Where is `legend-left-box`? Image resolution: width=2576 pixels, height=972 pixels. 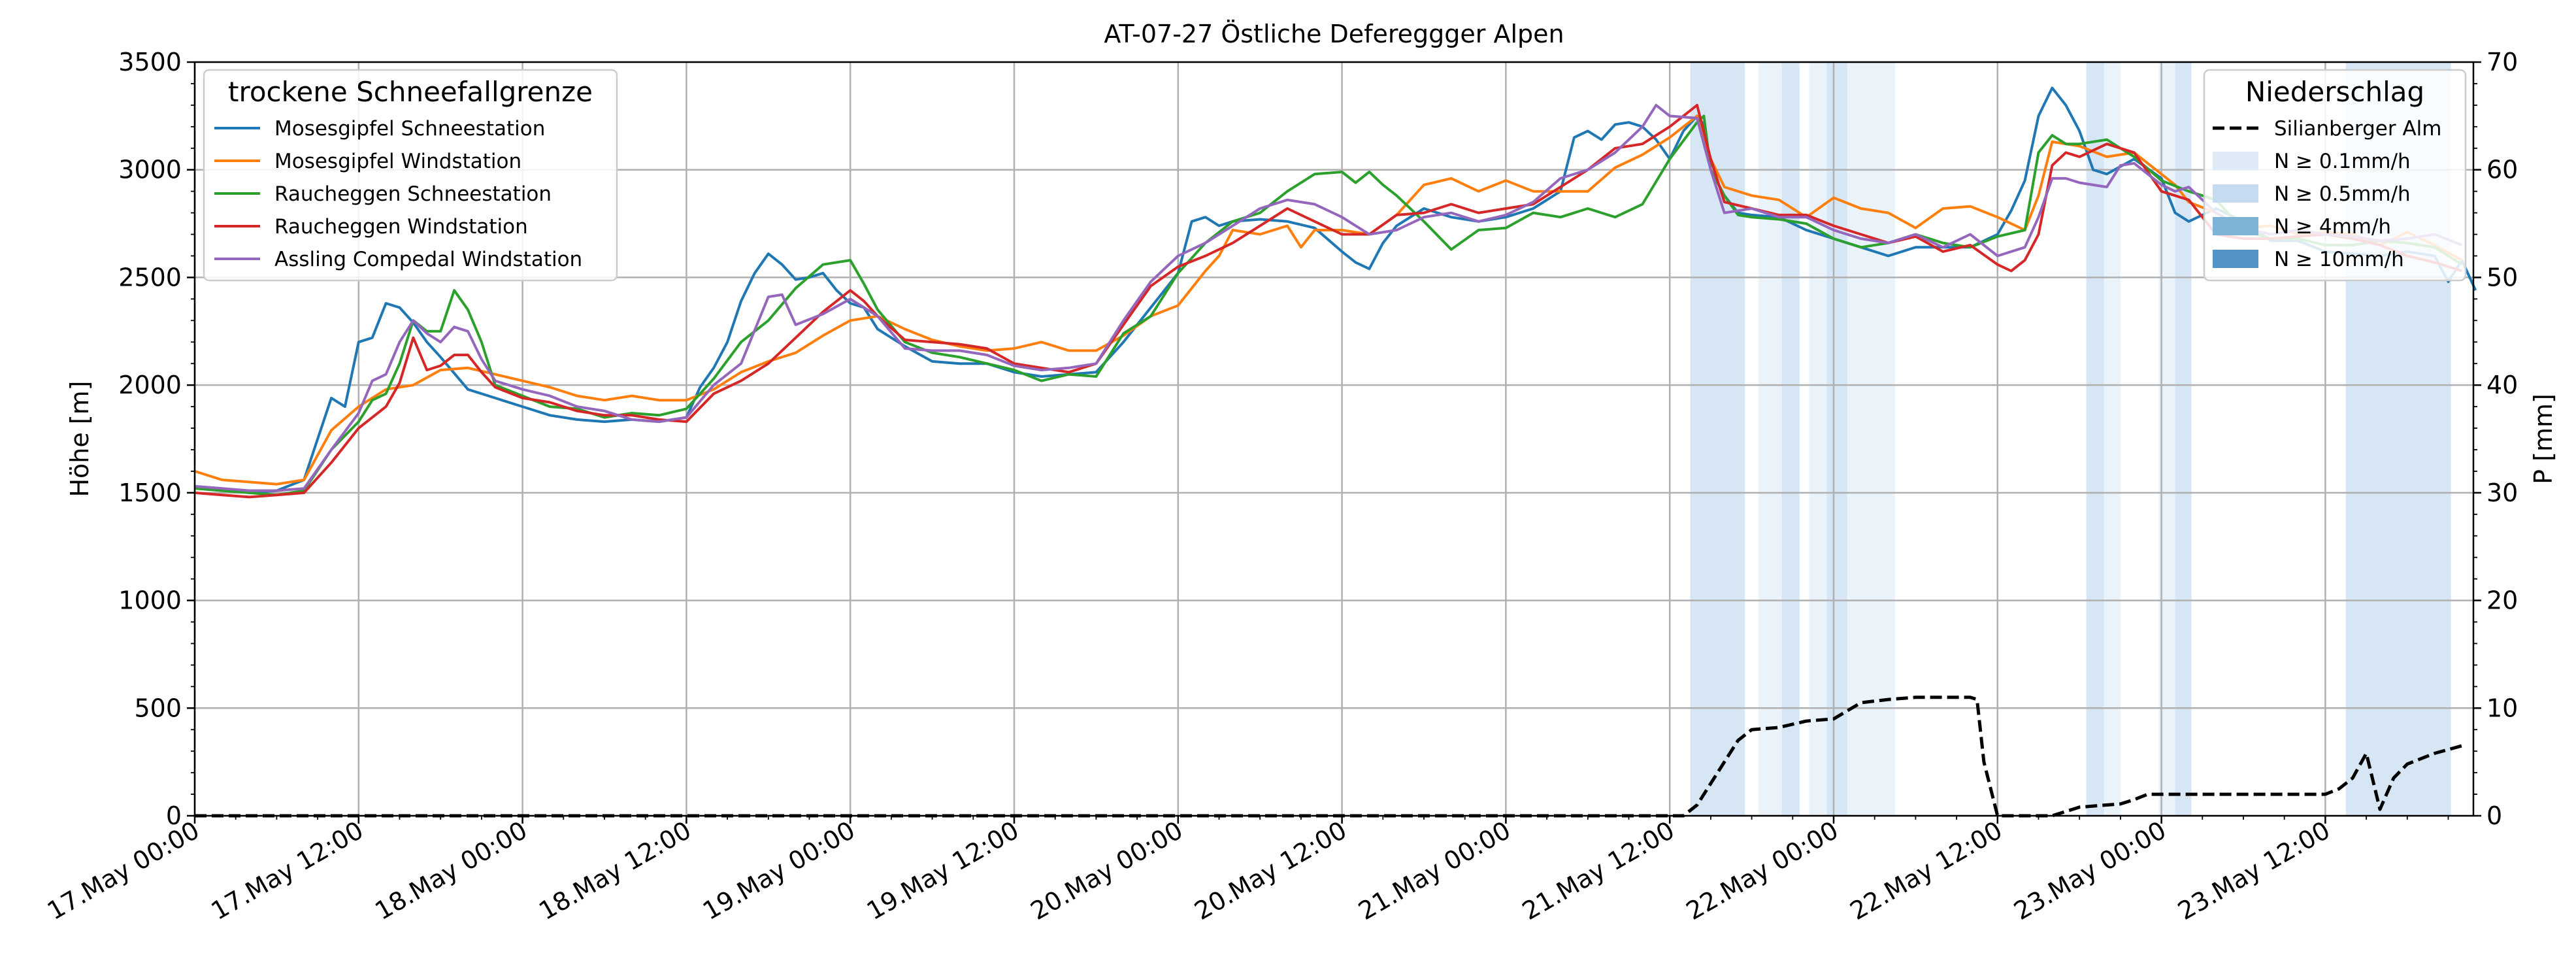 legend-left-box is located at coordinates (410, 176).